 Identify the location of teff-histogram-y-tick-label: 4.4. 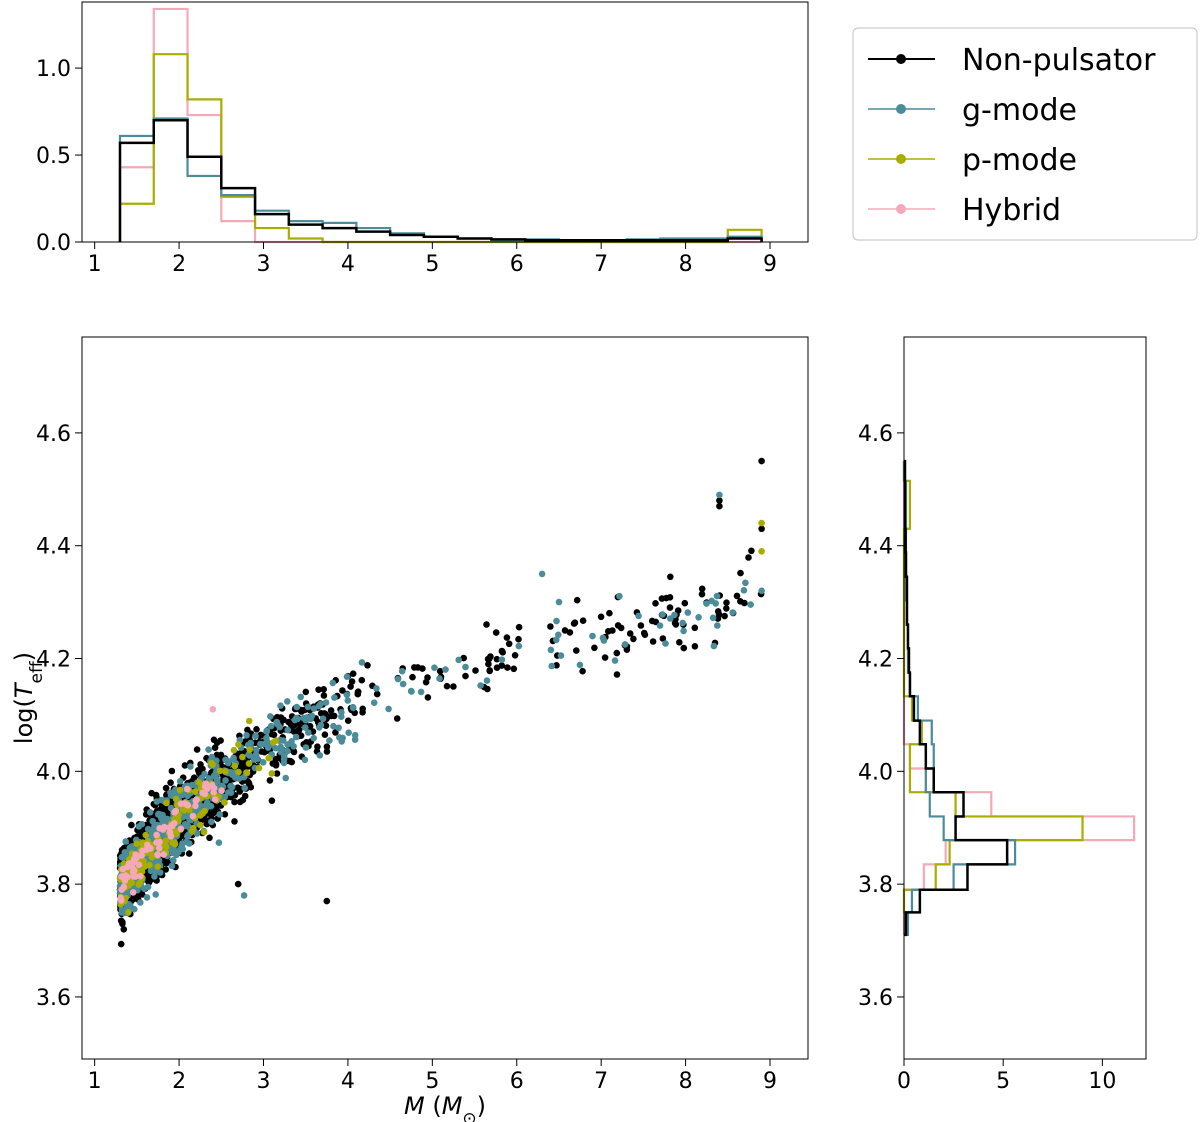
(875, 547).